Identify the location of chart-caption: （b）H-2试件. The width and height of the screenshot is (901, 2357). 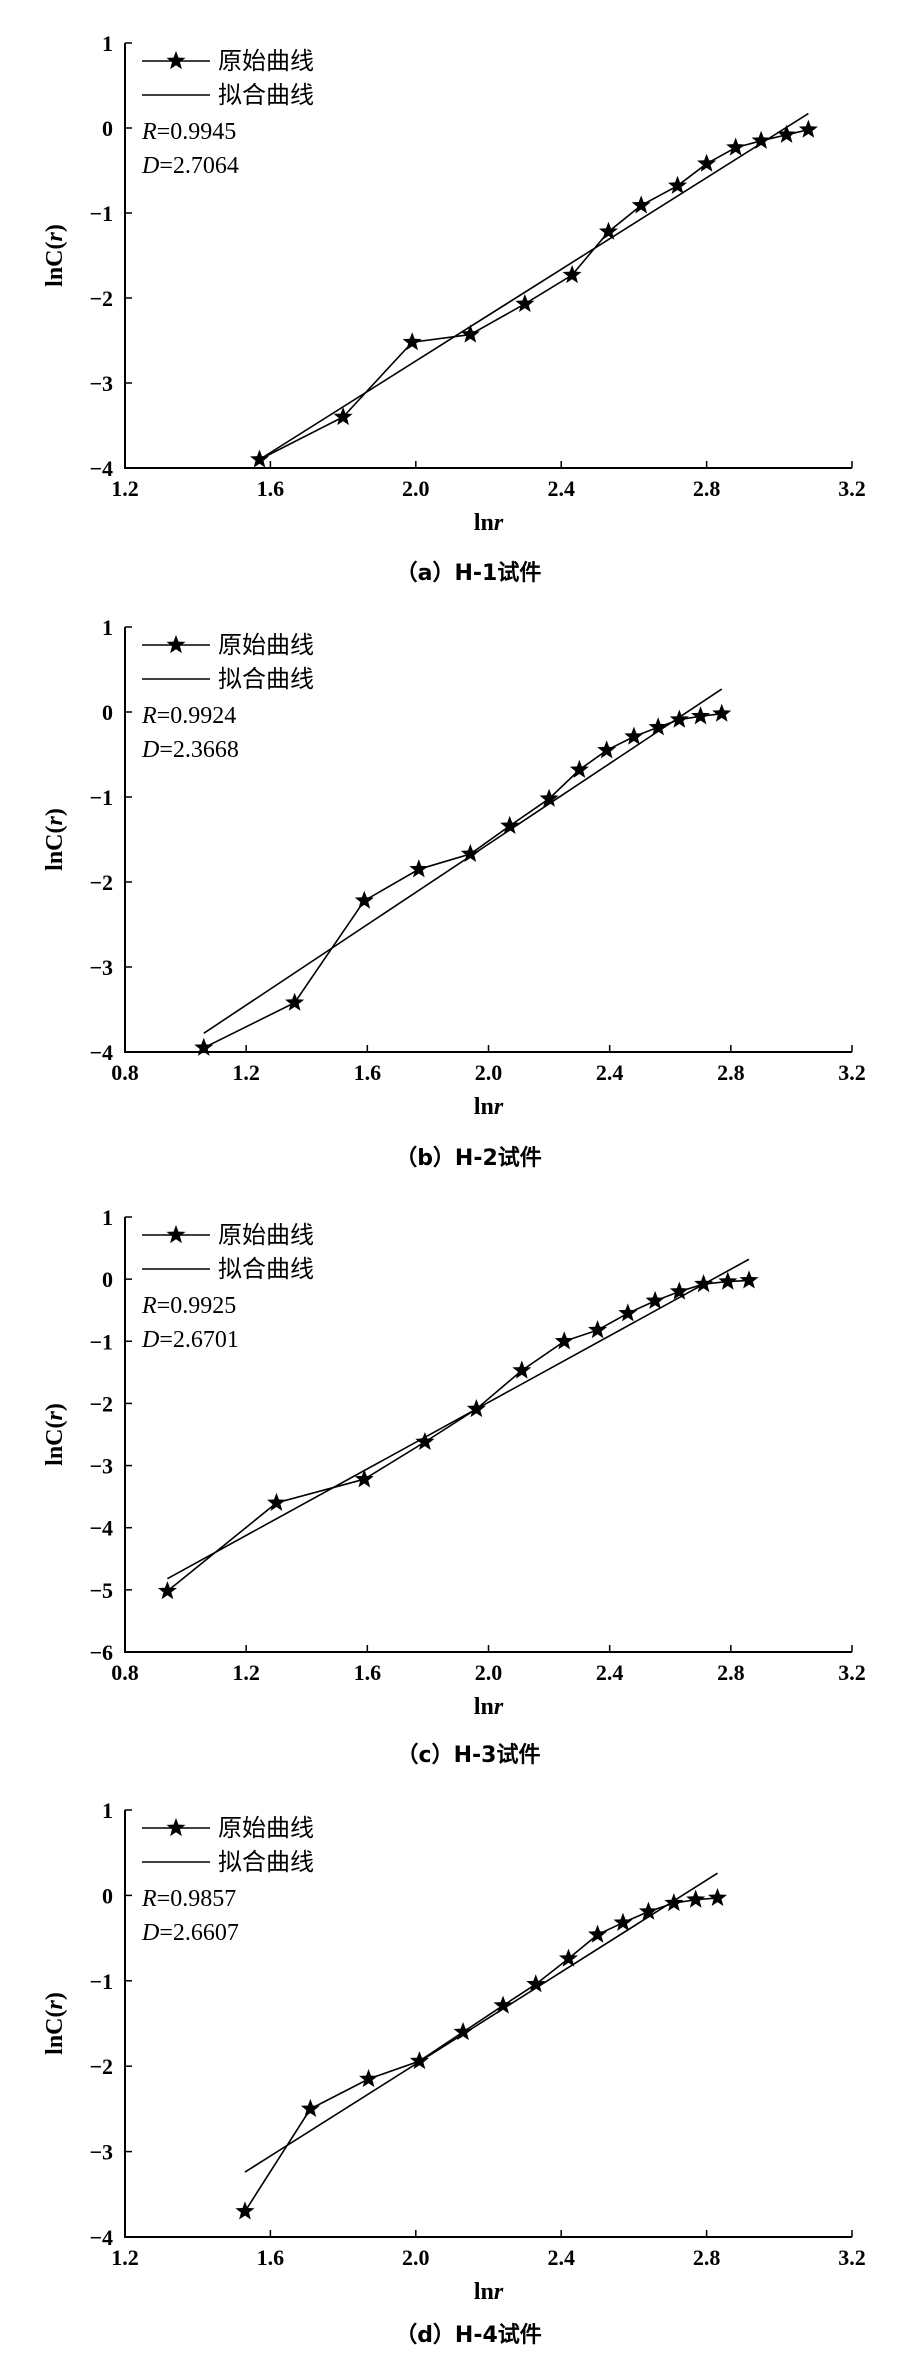
(468, 1158).